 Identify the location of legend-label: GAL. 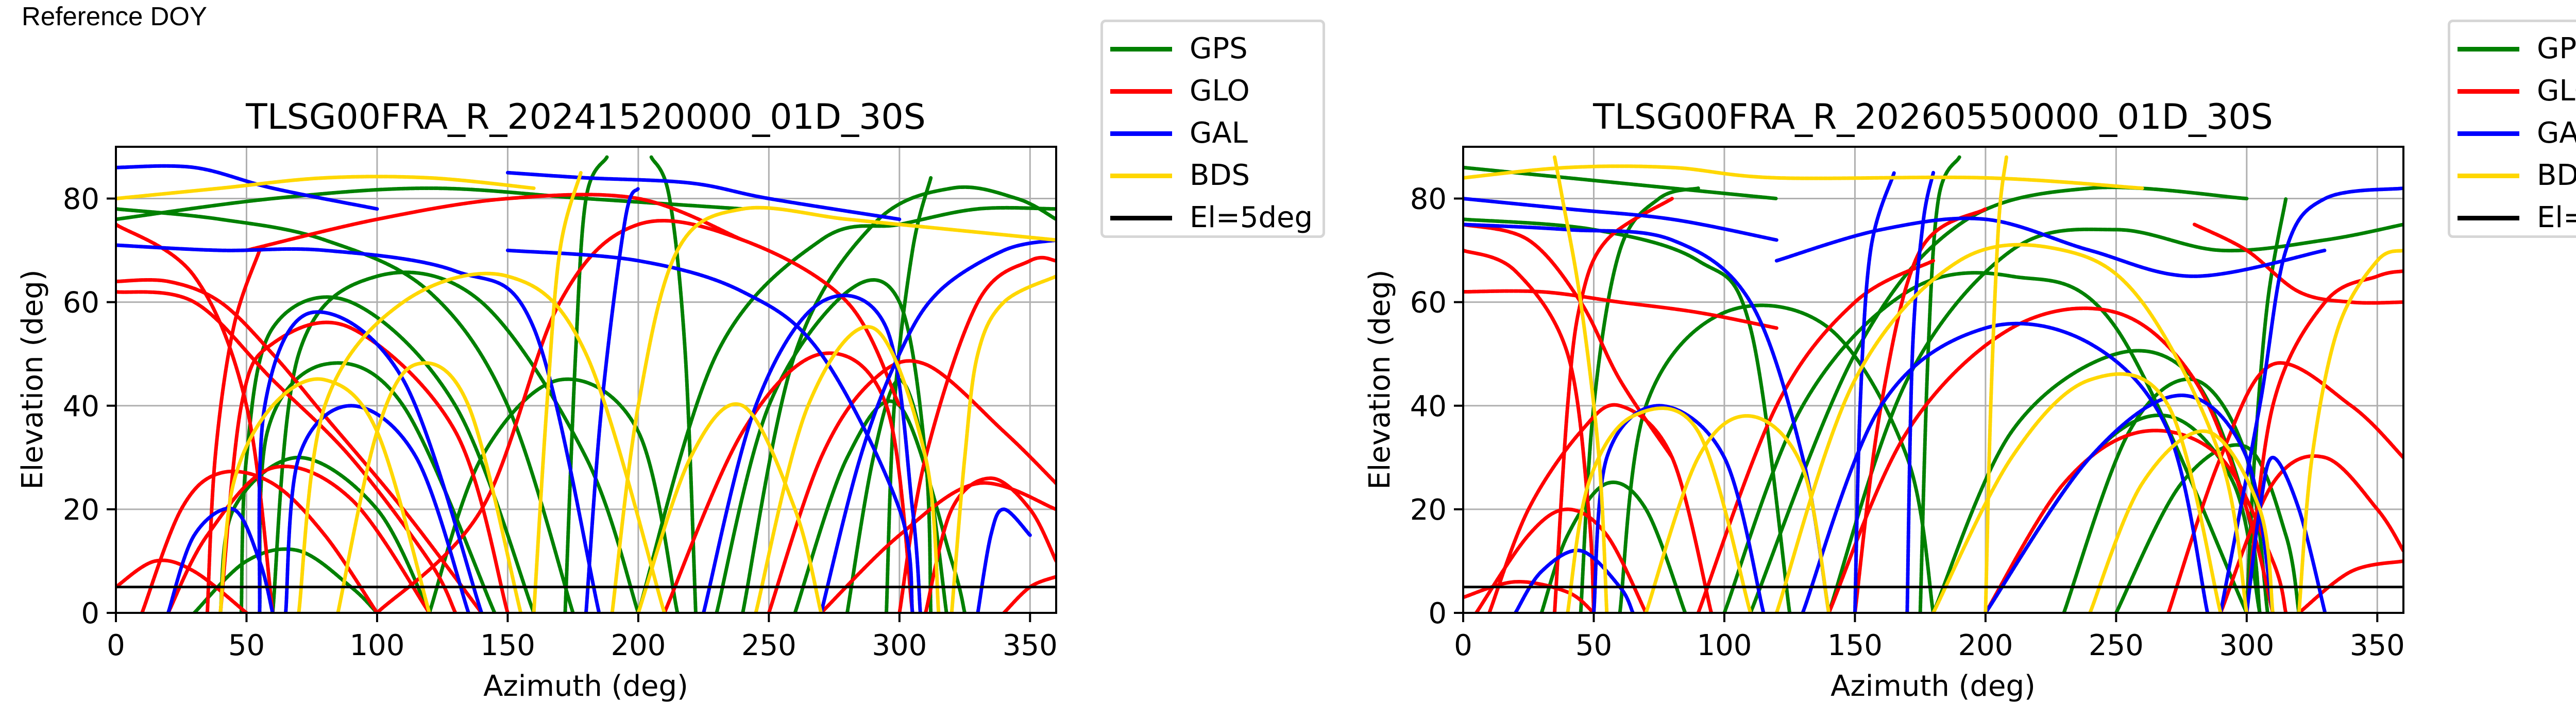
(1219, 133).